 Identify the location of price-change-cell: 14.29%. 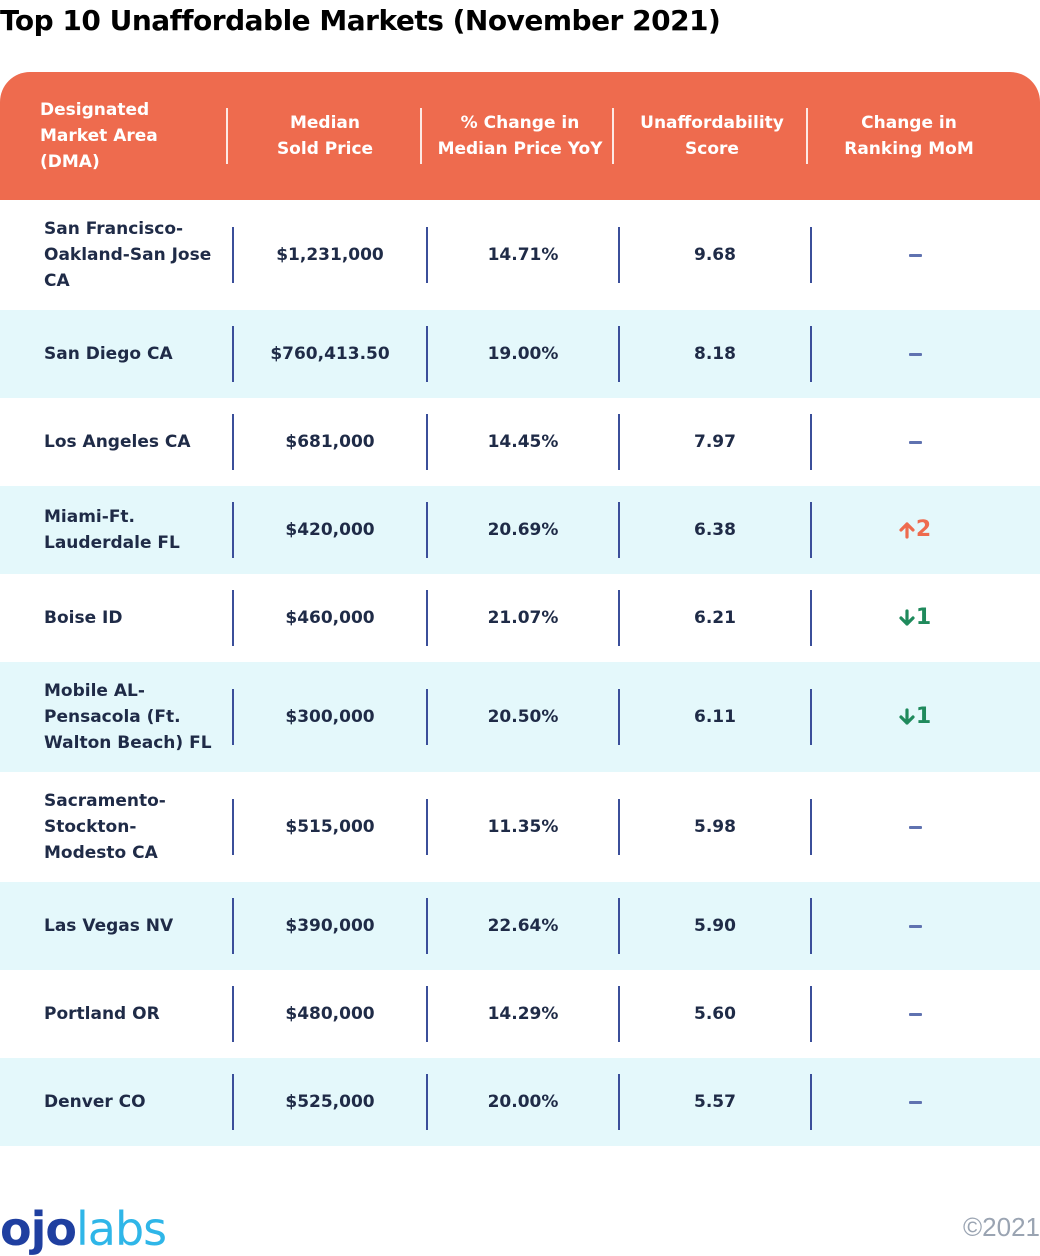
(523, 1014).